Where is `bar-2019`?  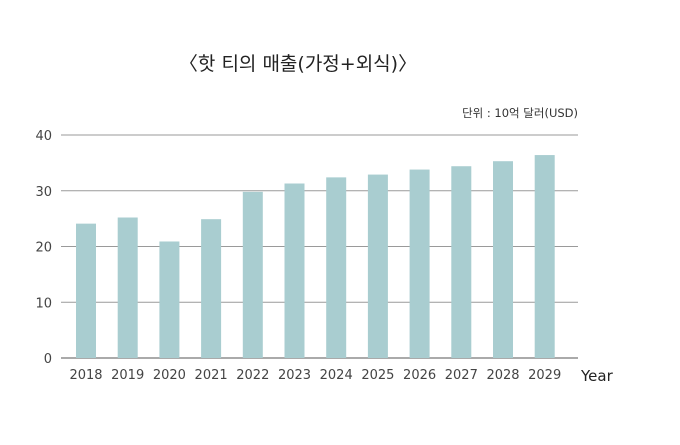 bar-2019 is located at coordinates (127, 287).